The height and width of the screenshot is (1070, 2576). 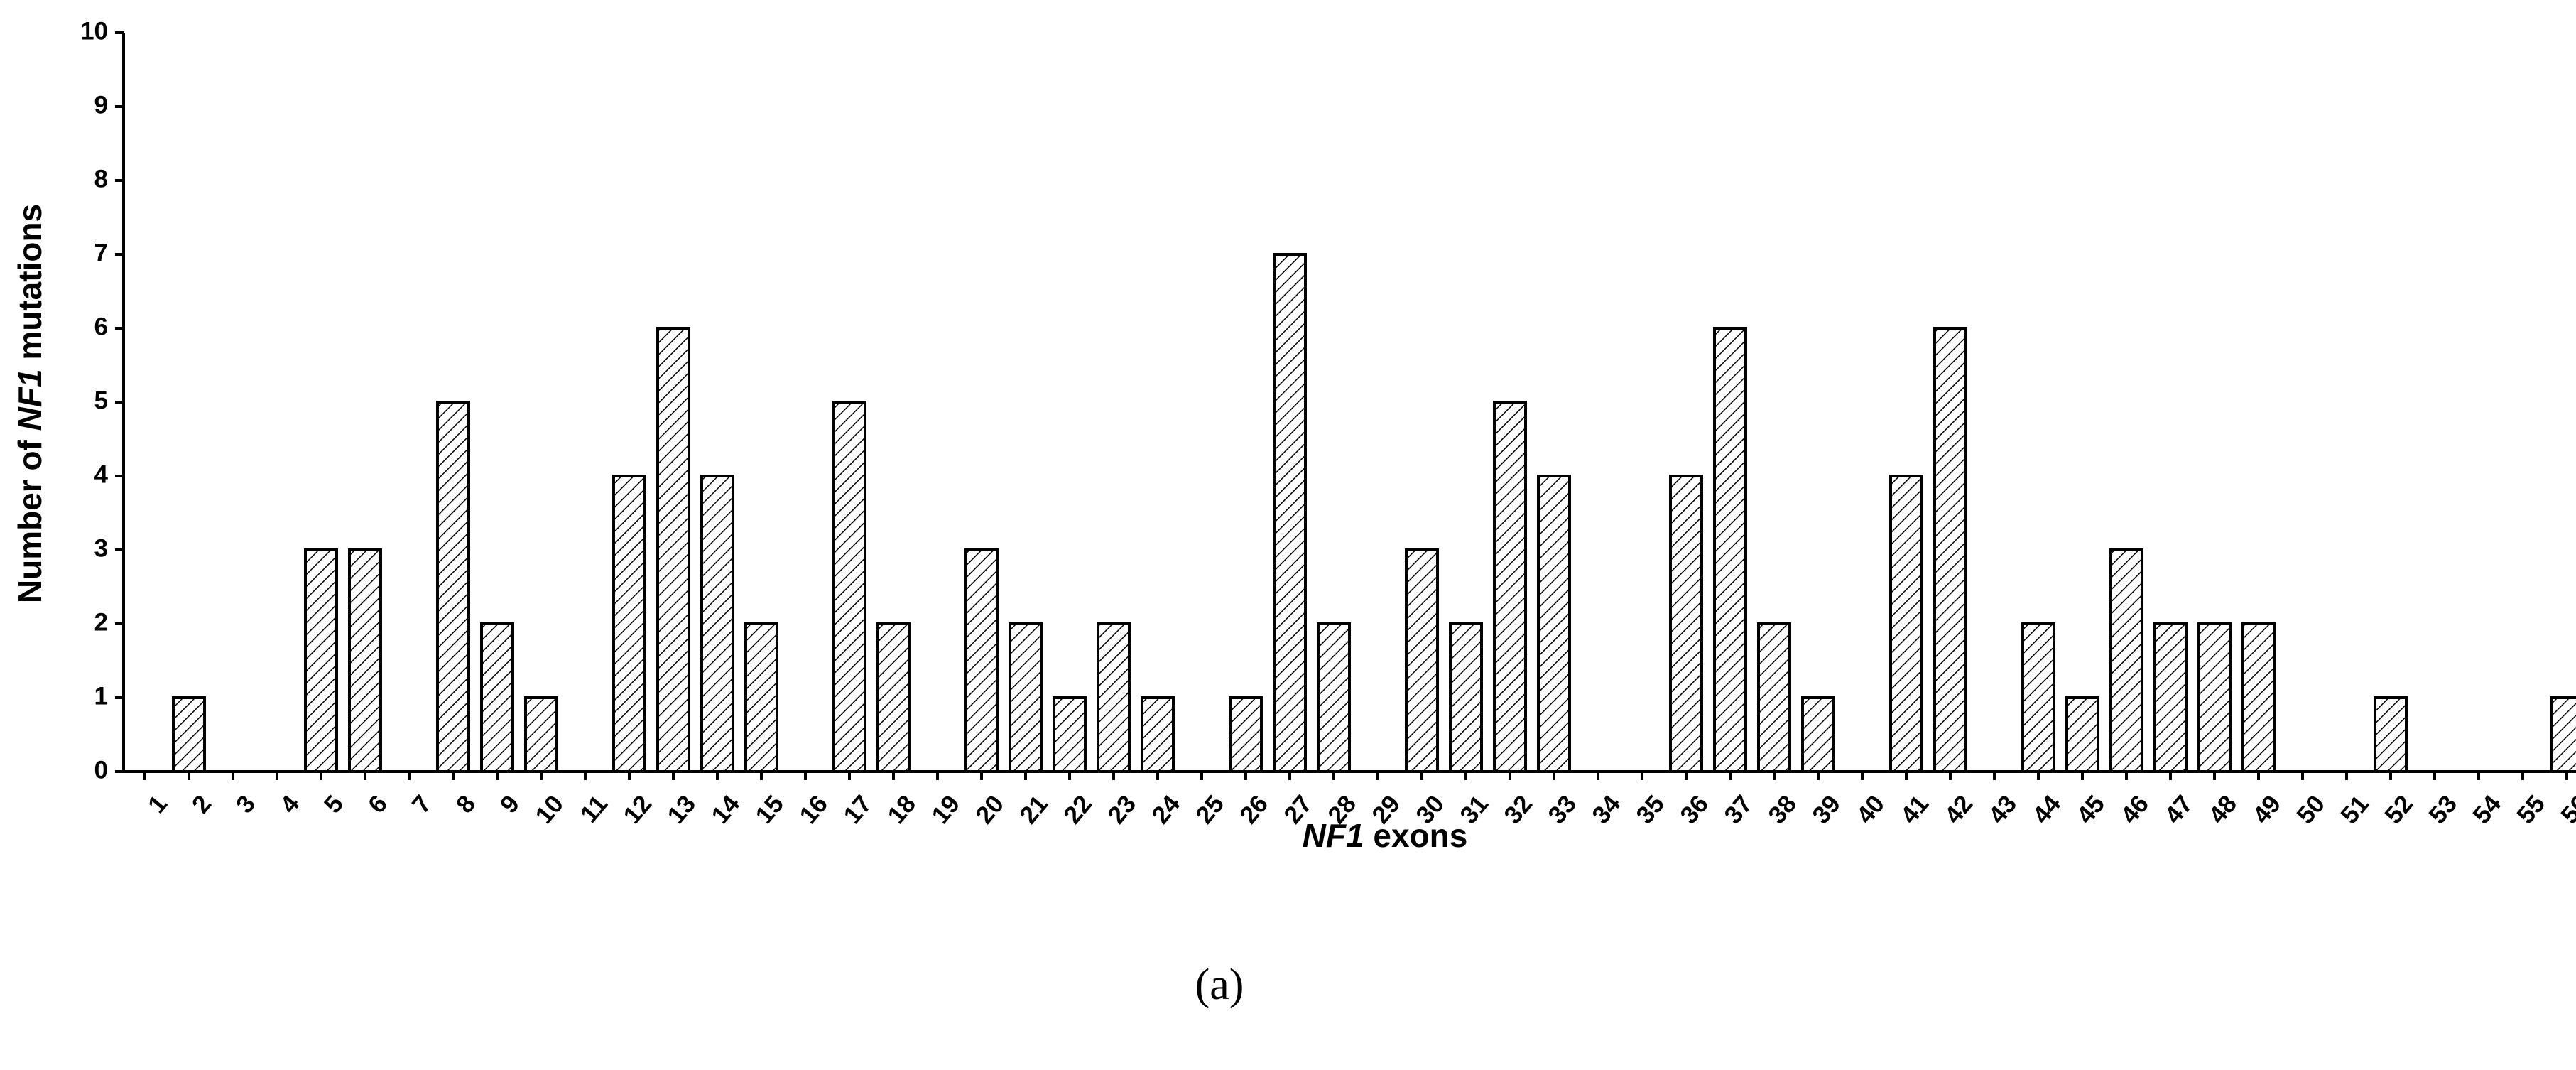 What do you see at coordinates (1166, 810) in the screenshot?
I see `x-tick-label: 24` at bounding box center [1166, 810].